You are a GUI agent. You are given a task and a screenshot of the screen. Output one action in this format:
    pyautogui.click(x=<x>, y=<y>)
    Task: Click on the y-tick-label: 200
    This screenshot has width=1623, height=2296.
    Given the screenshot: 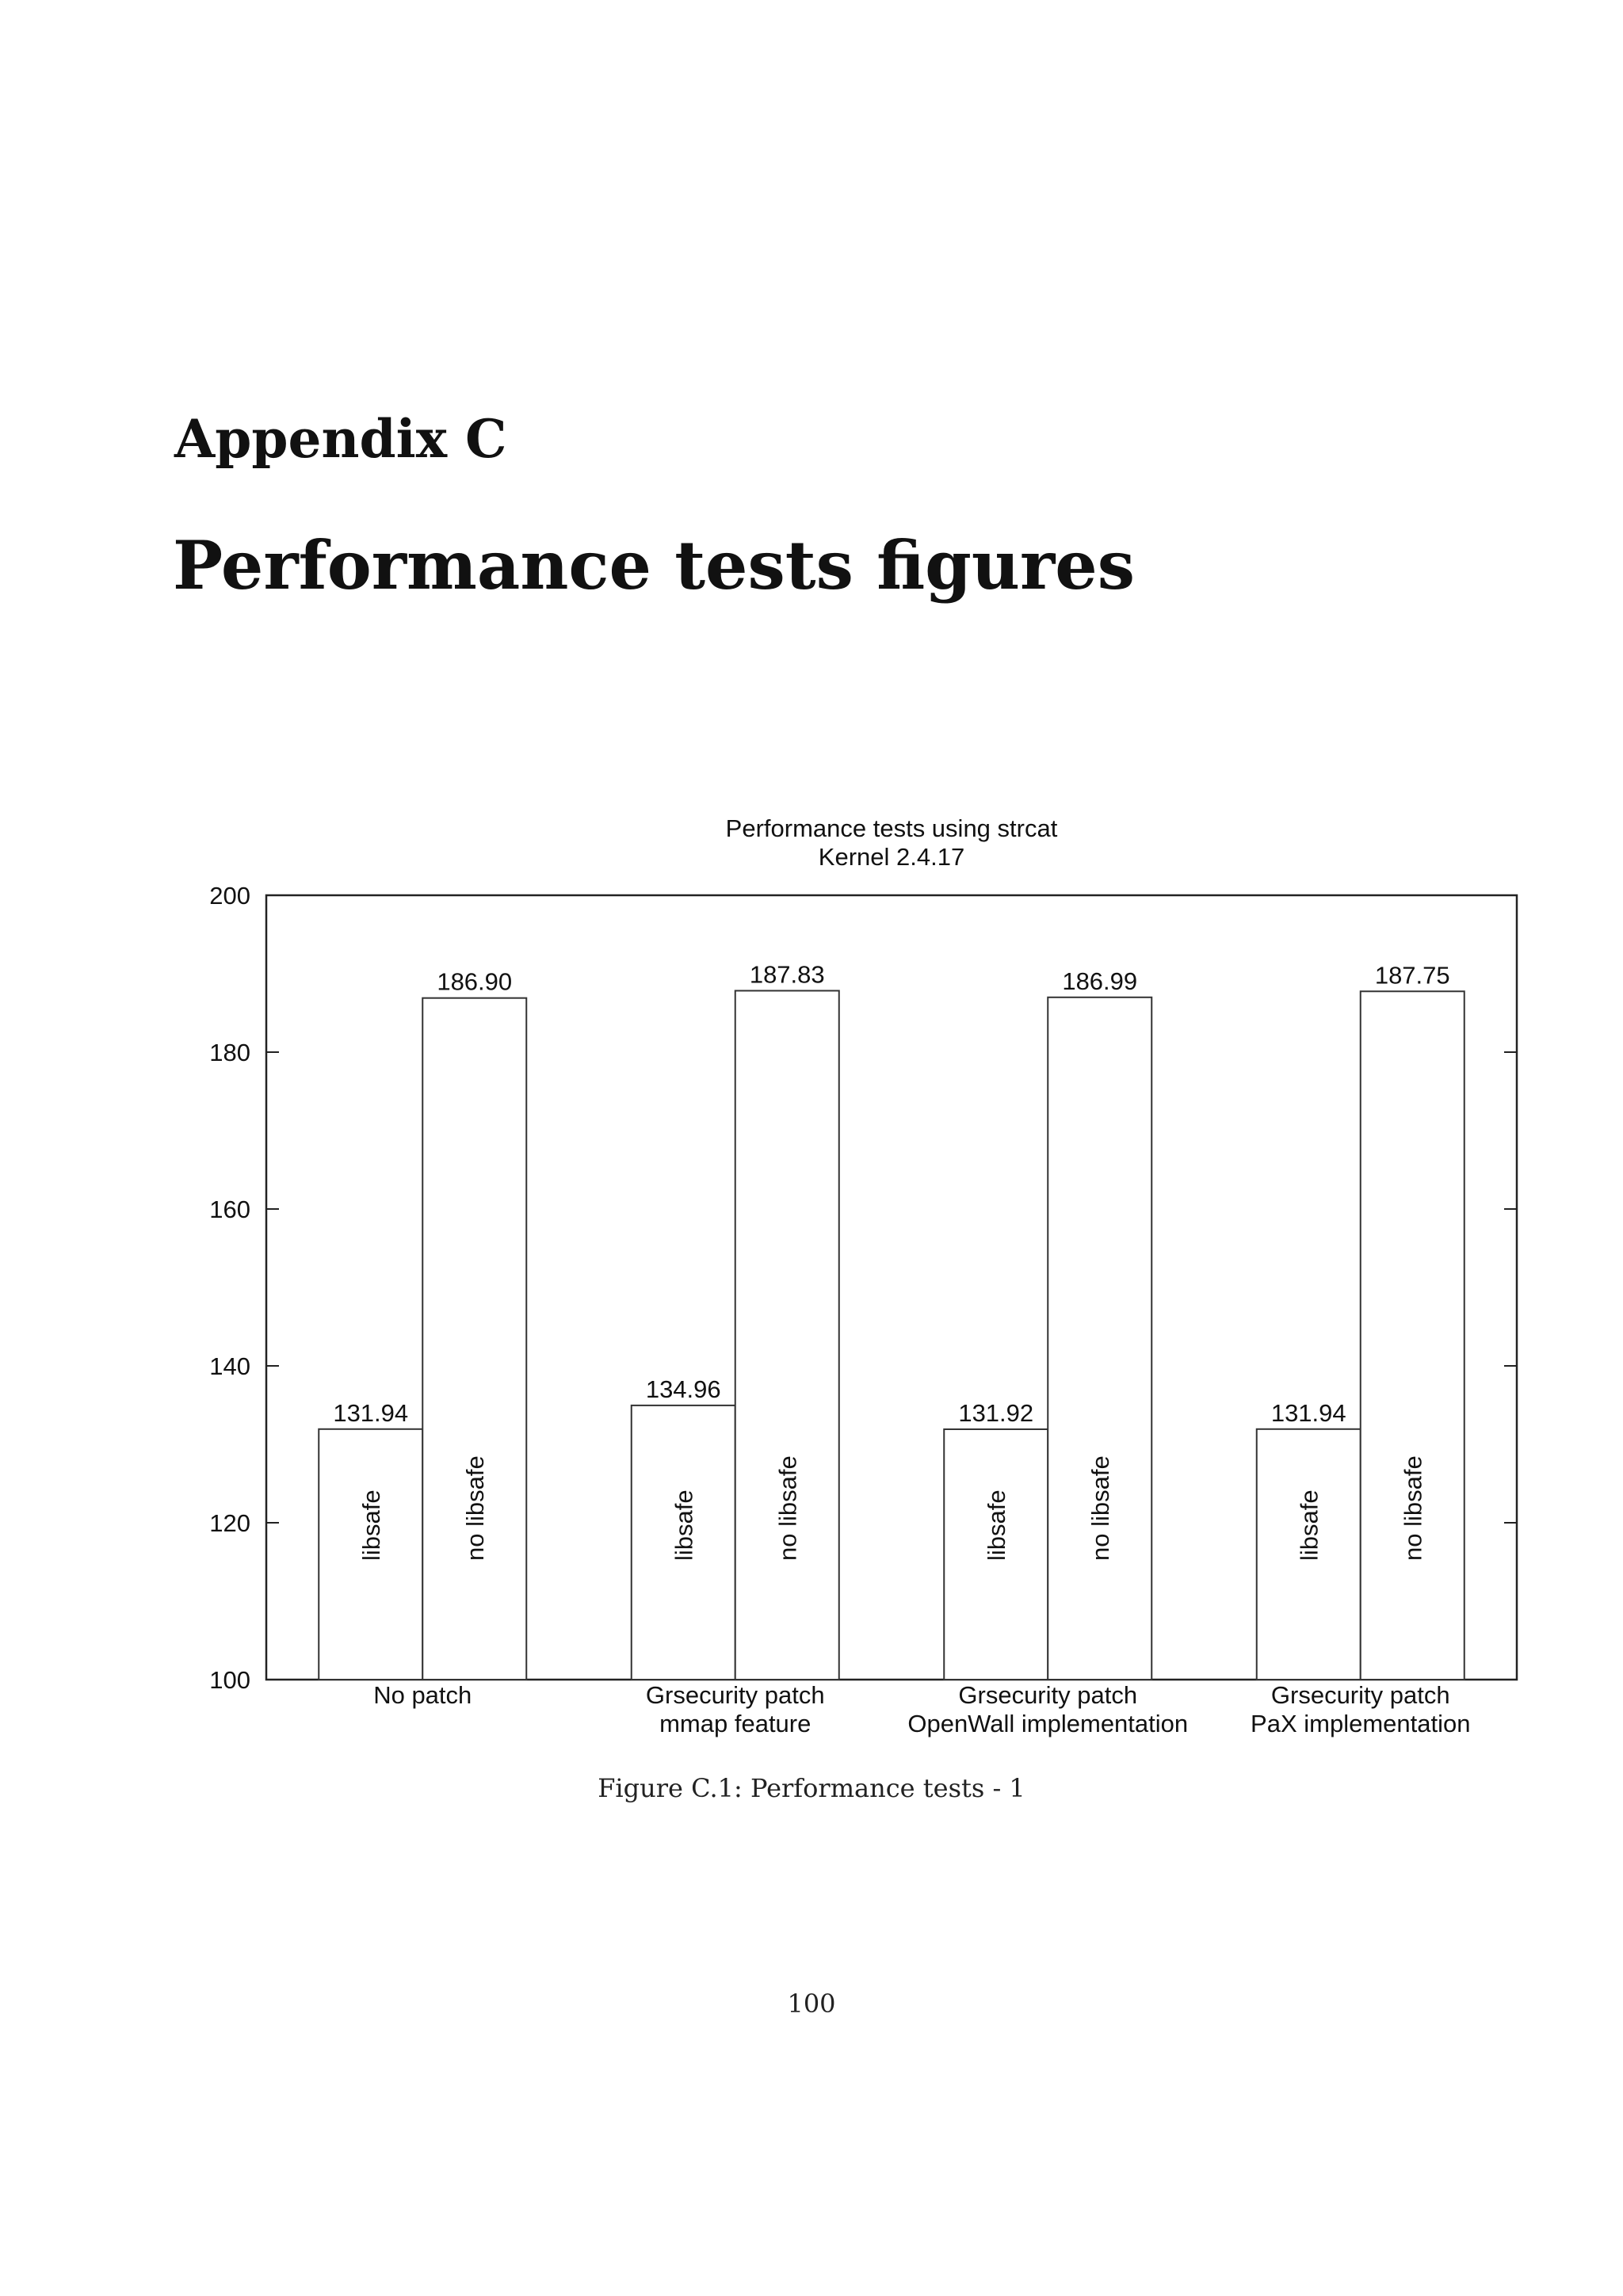 What is the action you would take?
    pyautogui.click(x=230, y=896)
    